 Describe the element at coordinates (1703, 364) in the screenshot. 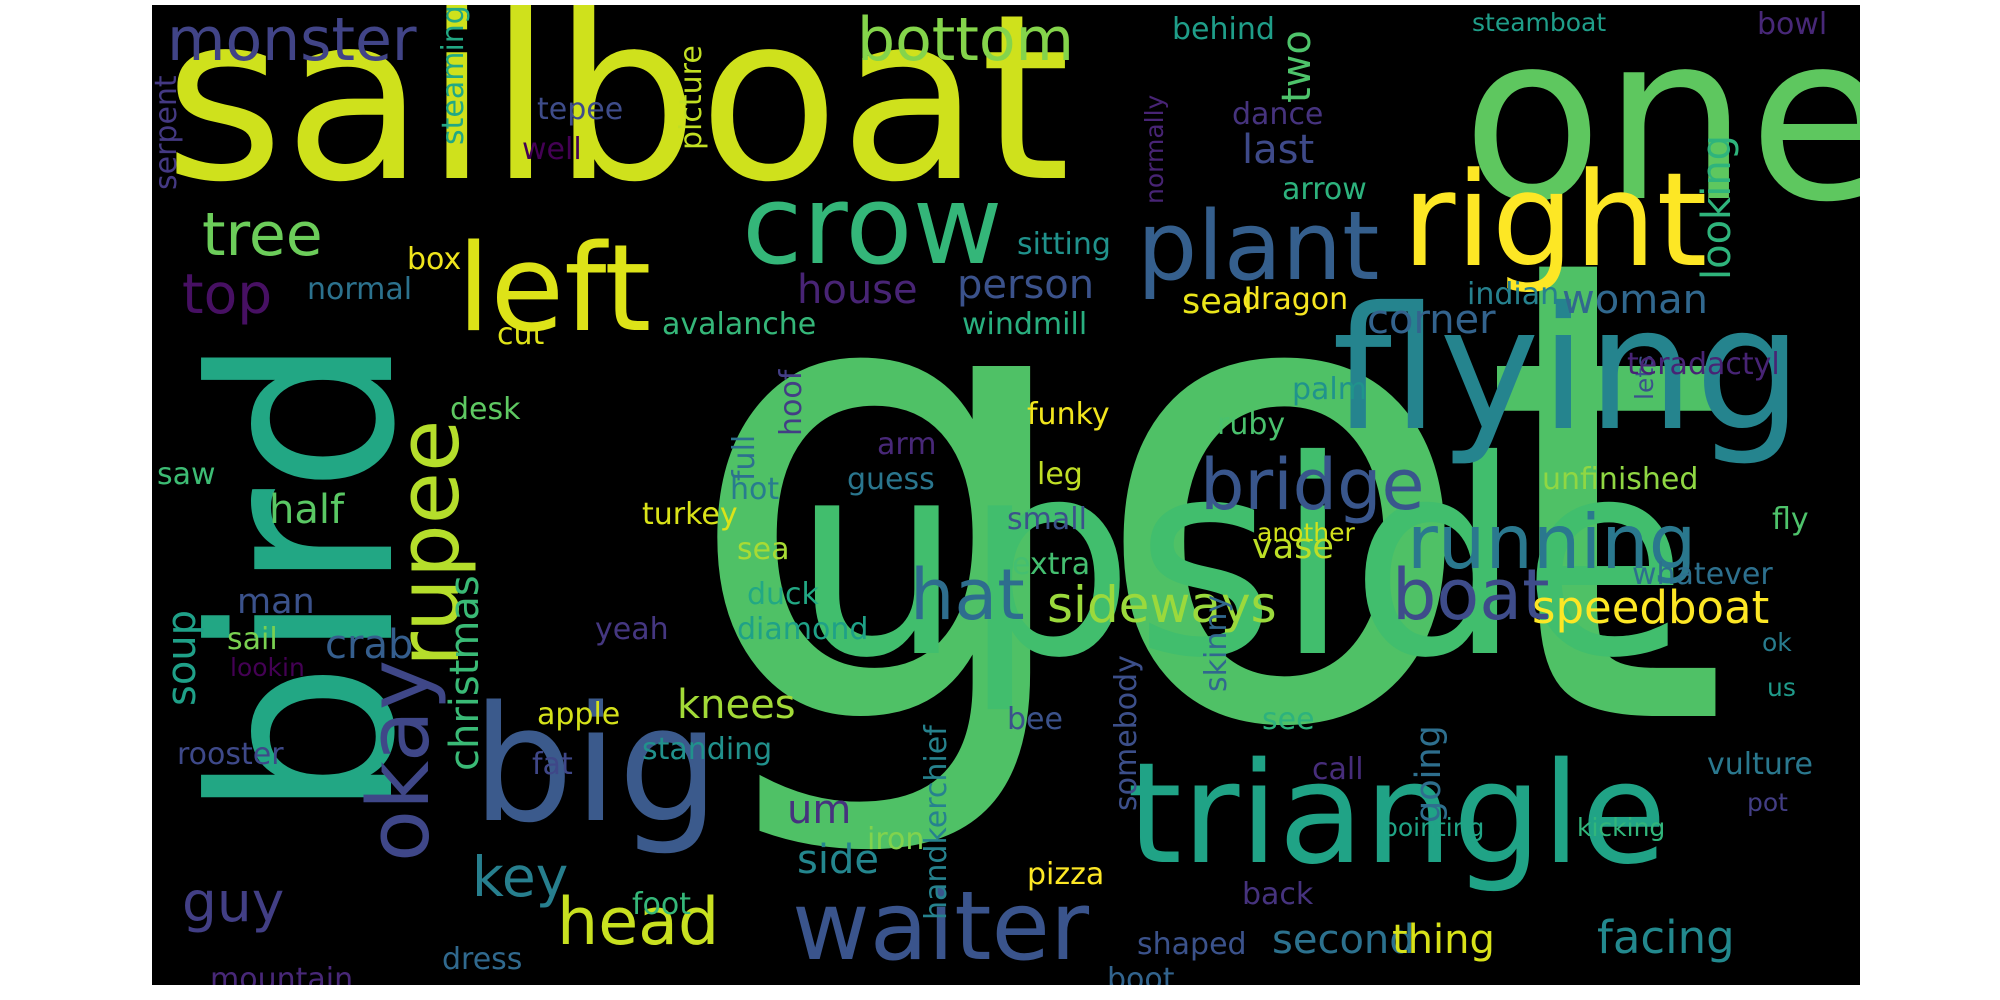

I see `word-teradactyl: teradactyl` at that location.